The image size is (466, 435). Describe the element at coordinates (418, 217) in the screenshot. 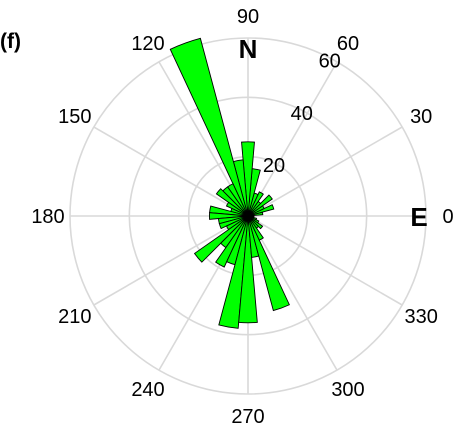

I see `compass-east-label: E` at that location.